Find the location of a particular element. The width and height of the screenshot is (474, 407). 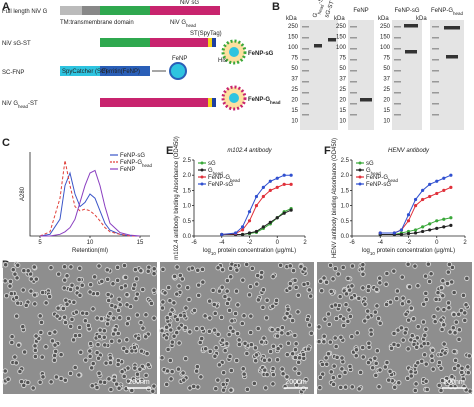

series-line is located at coordinates (90, 203).